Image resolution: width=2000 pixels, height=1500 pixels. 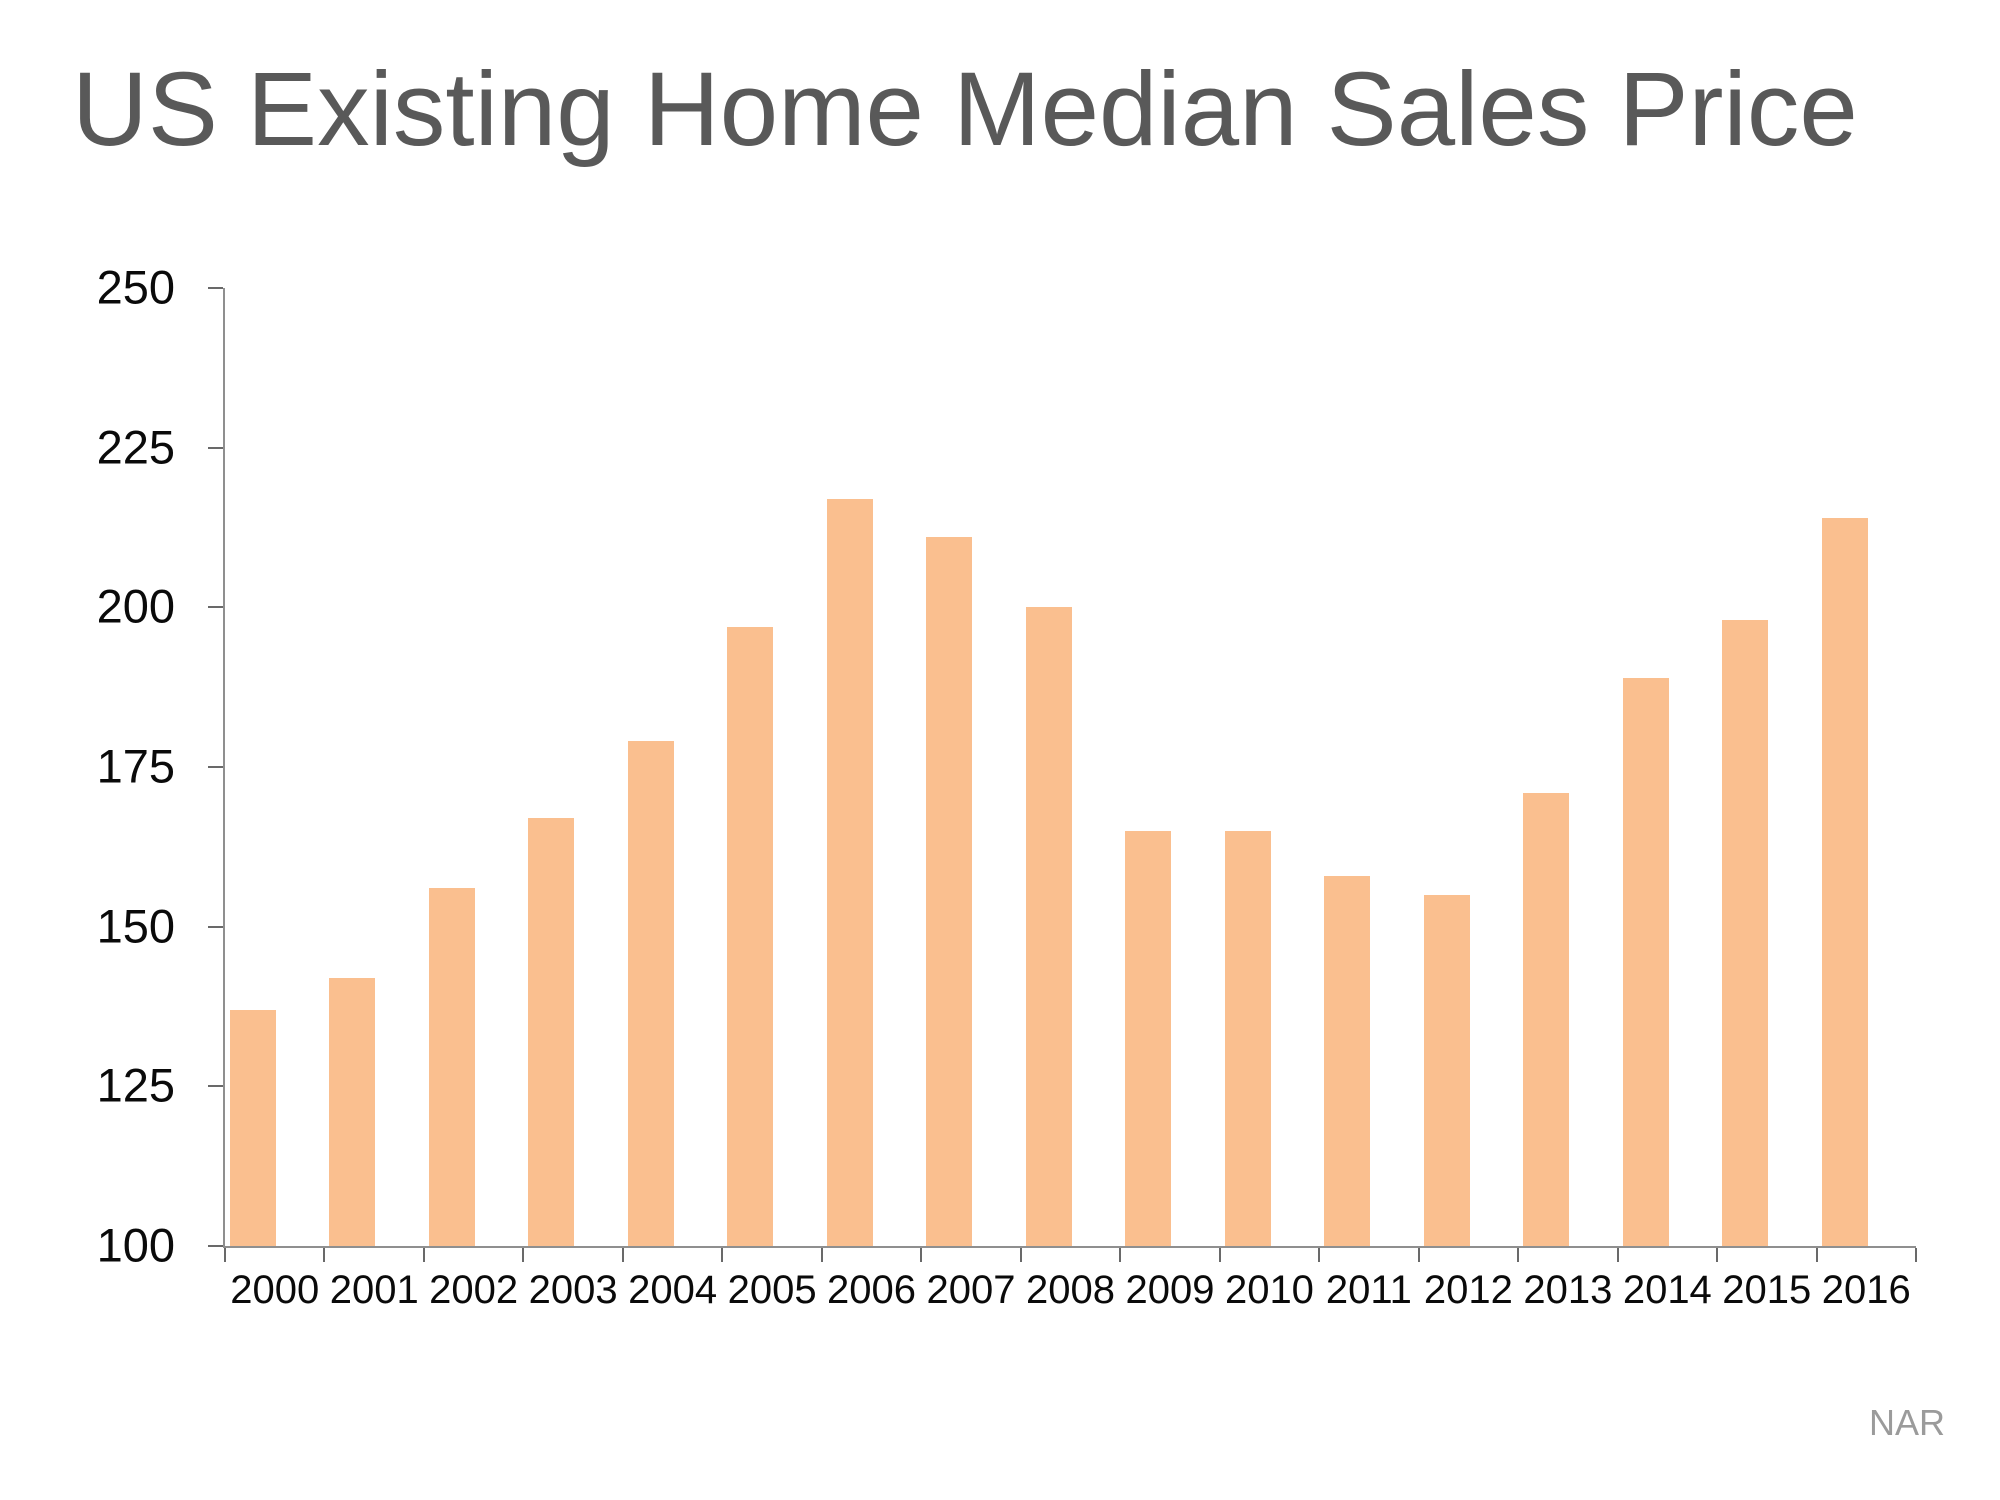 I want to click on x-label-2007: 2007, so click(x=971, y=1290).